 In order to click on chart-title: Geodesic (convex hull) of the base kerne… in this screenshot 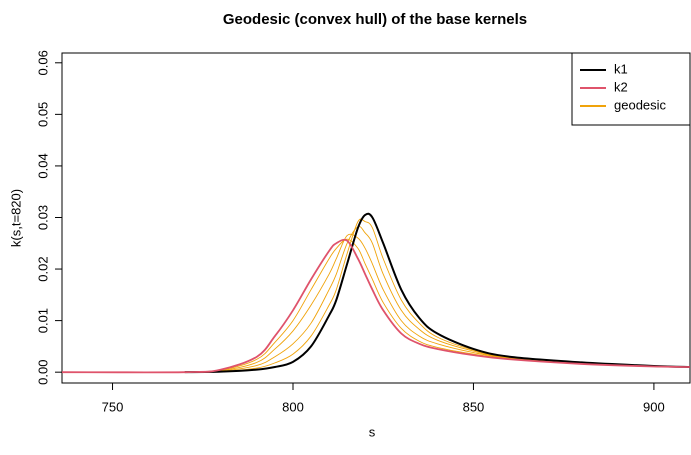, I will do `click(375, 19)`.